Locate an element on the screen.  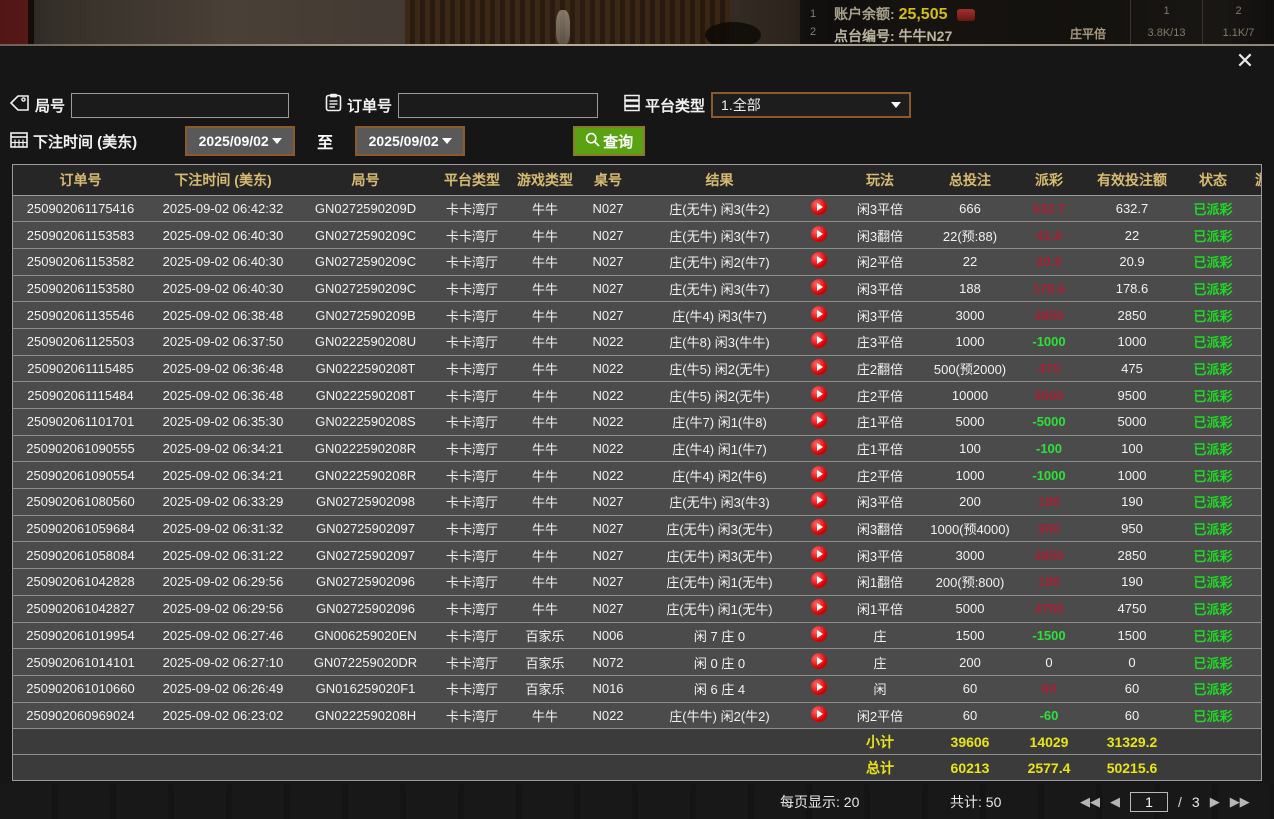
order-cell: 250902061014101 is located at coordinates (80, 662).